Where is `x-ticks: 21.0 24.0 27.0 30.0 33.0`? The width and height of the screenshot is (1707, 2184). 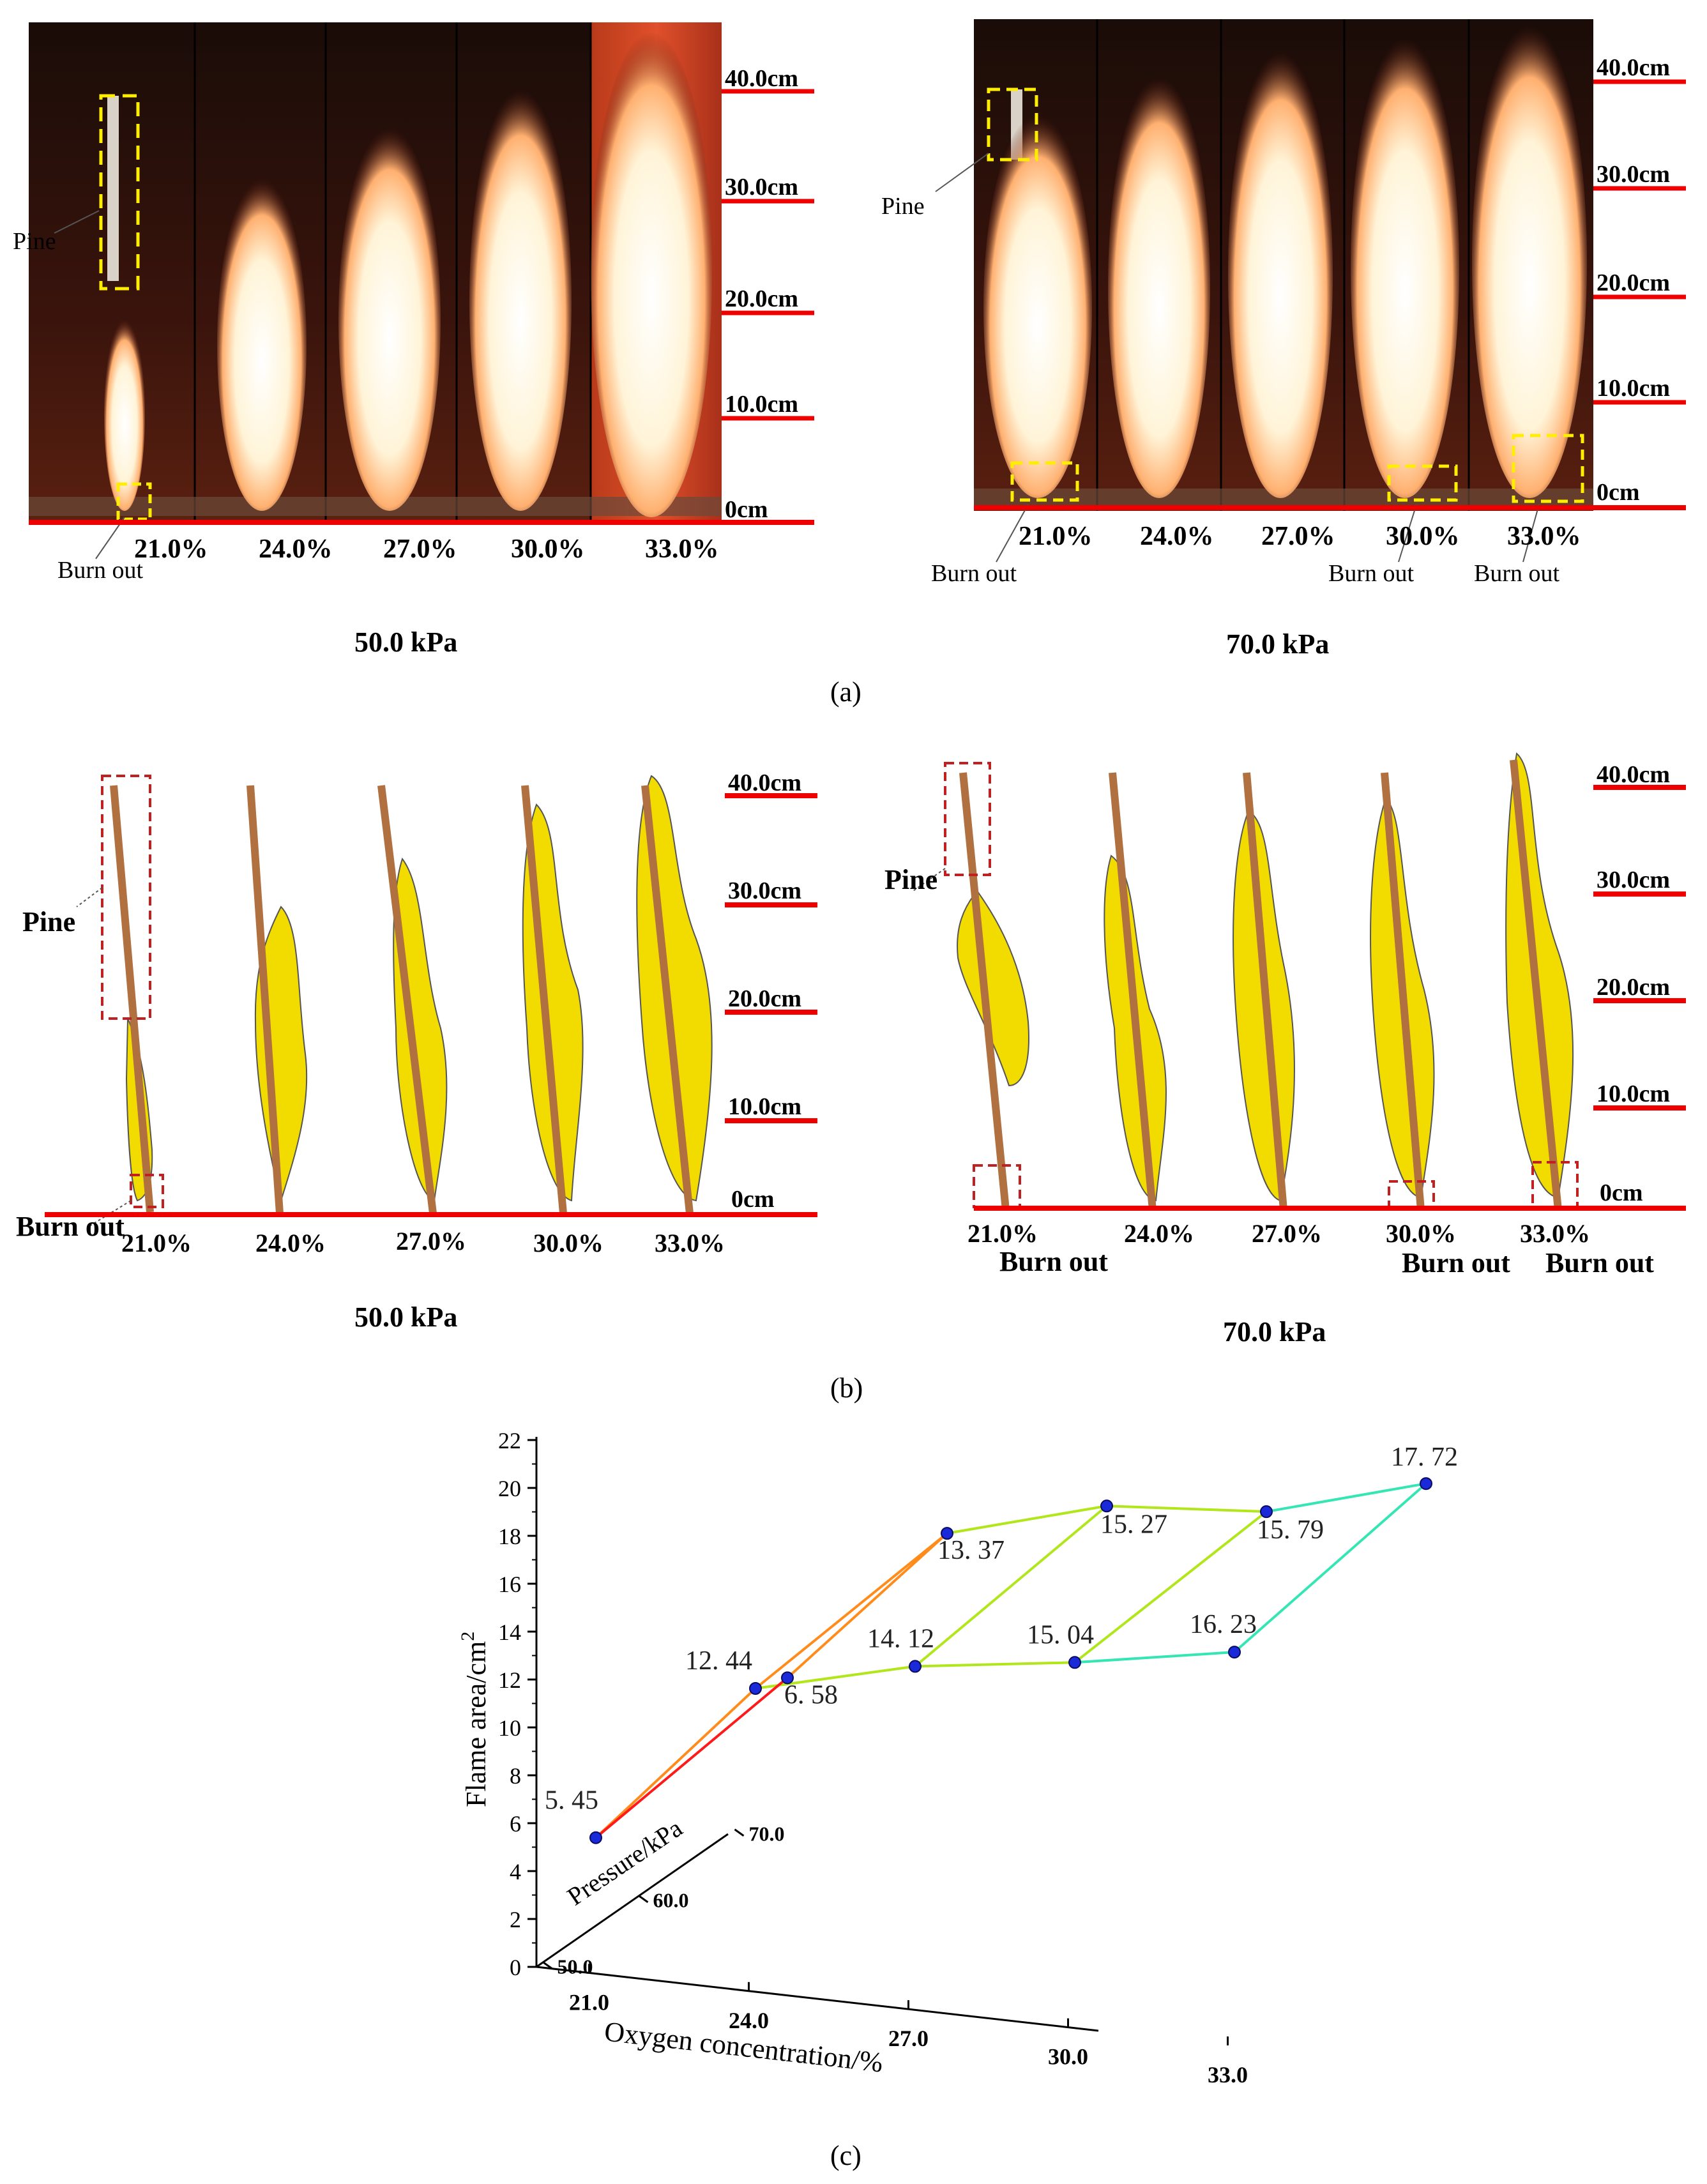
x-ticks: 21.0 24.0 27.0 30.0 33.0 is located at coordinates (908, 2026).